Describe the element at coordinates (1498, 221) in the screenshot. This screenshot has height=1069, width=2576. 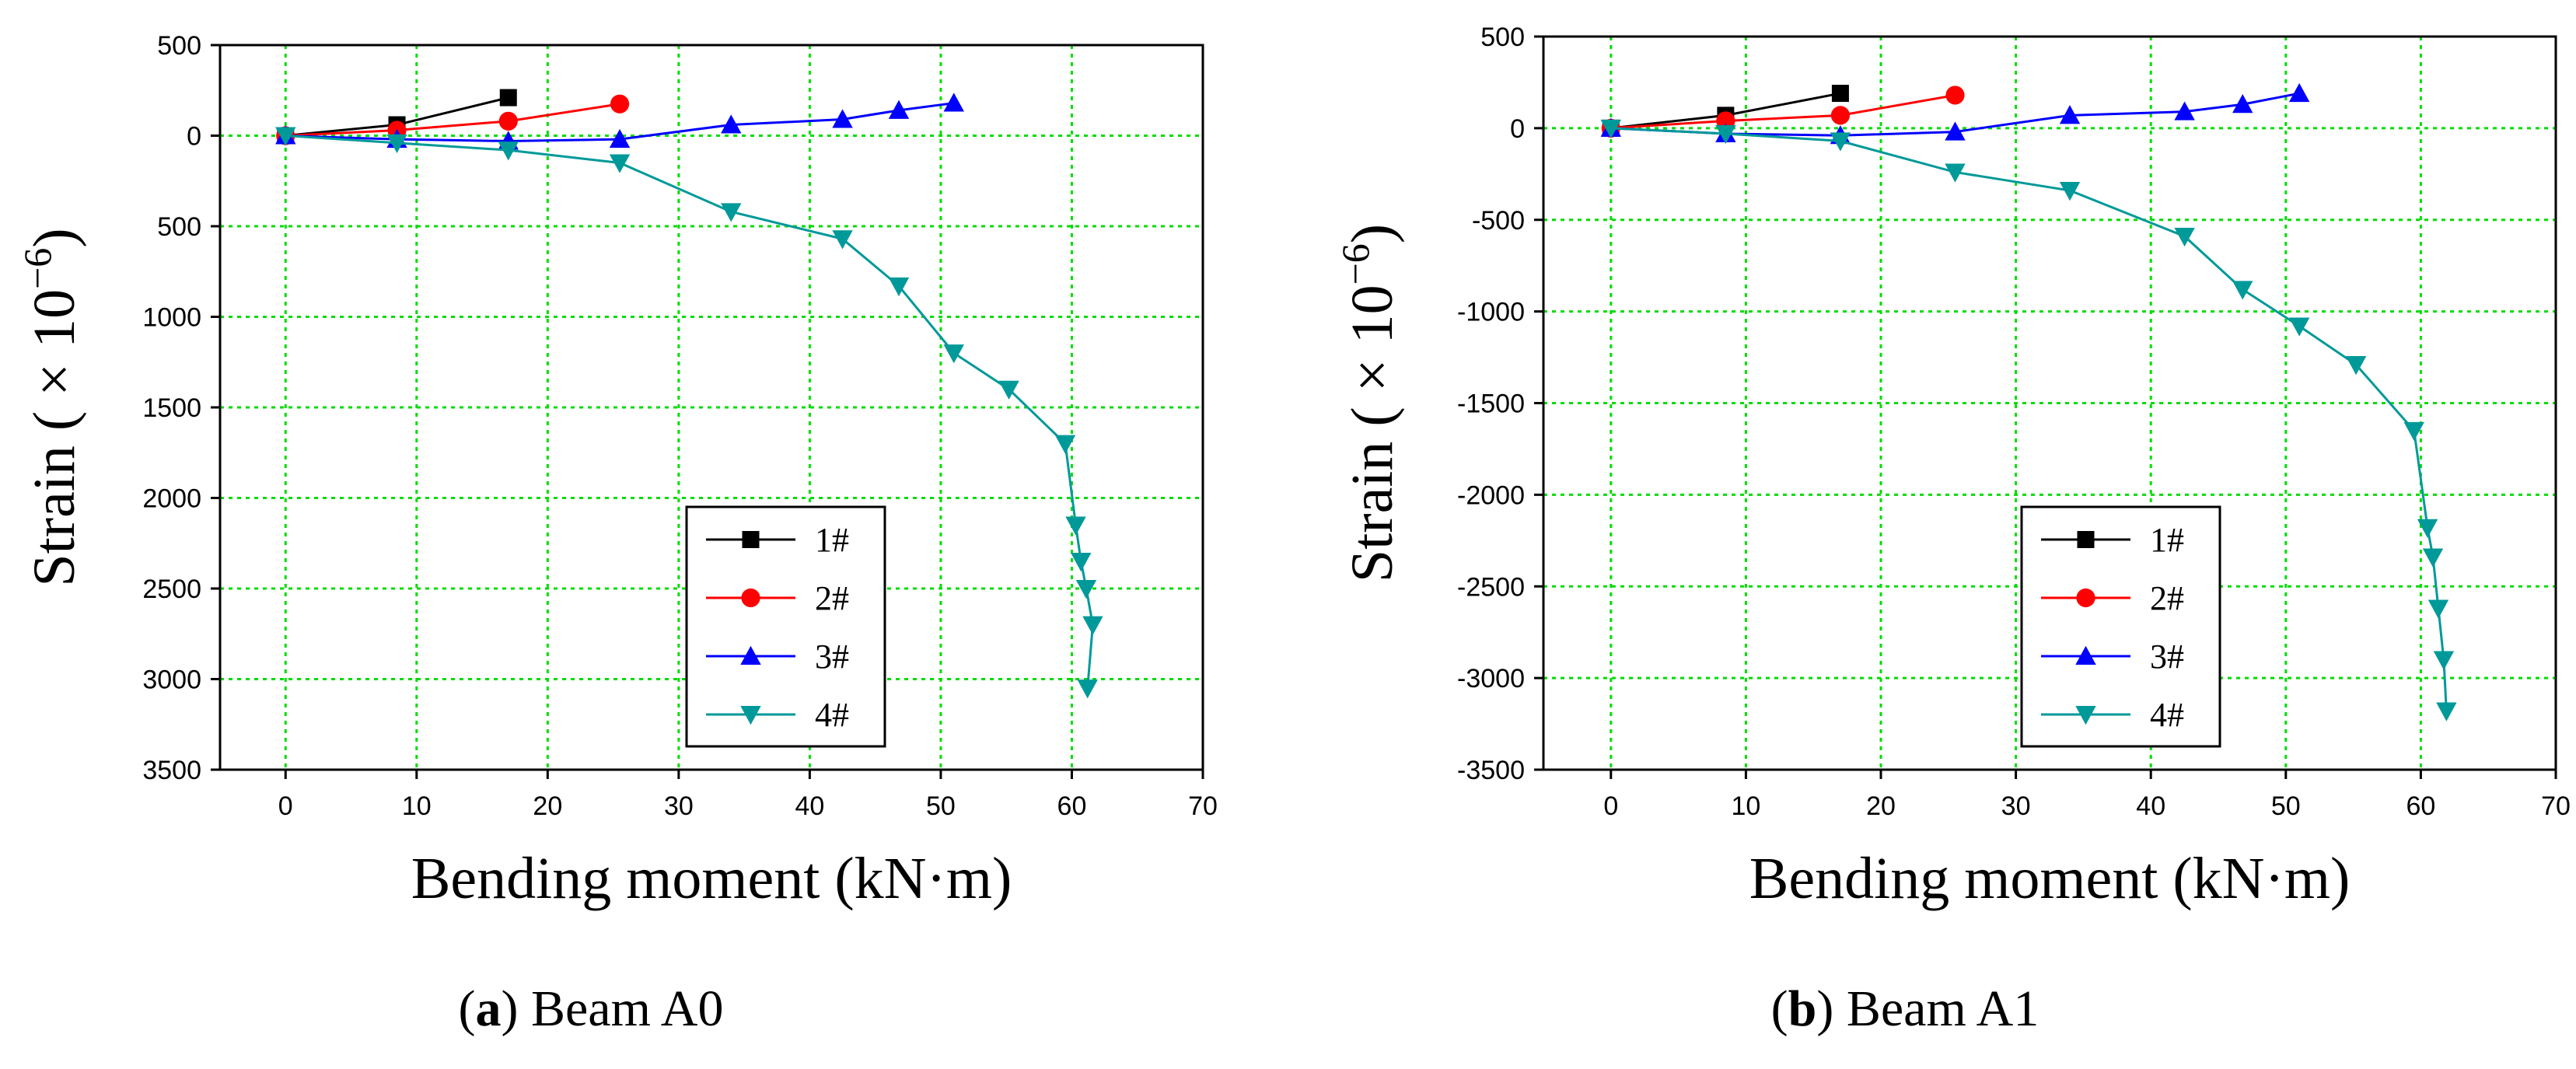
I see `y-tick-label: -500` at that location.